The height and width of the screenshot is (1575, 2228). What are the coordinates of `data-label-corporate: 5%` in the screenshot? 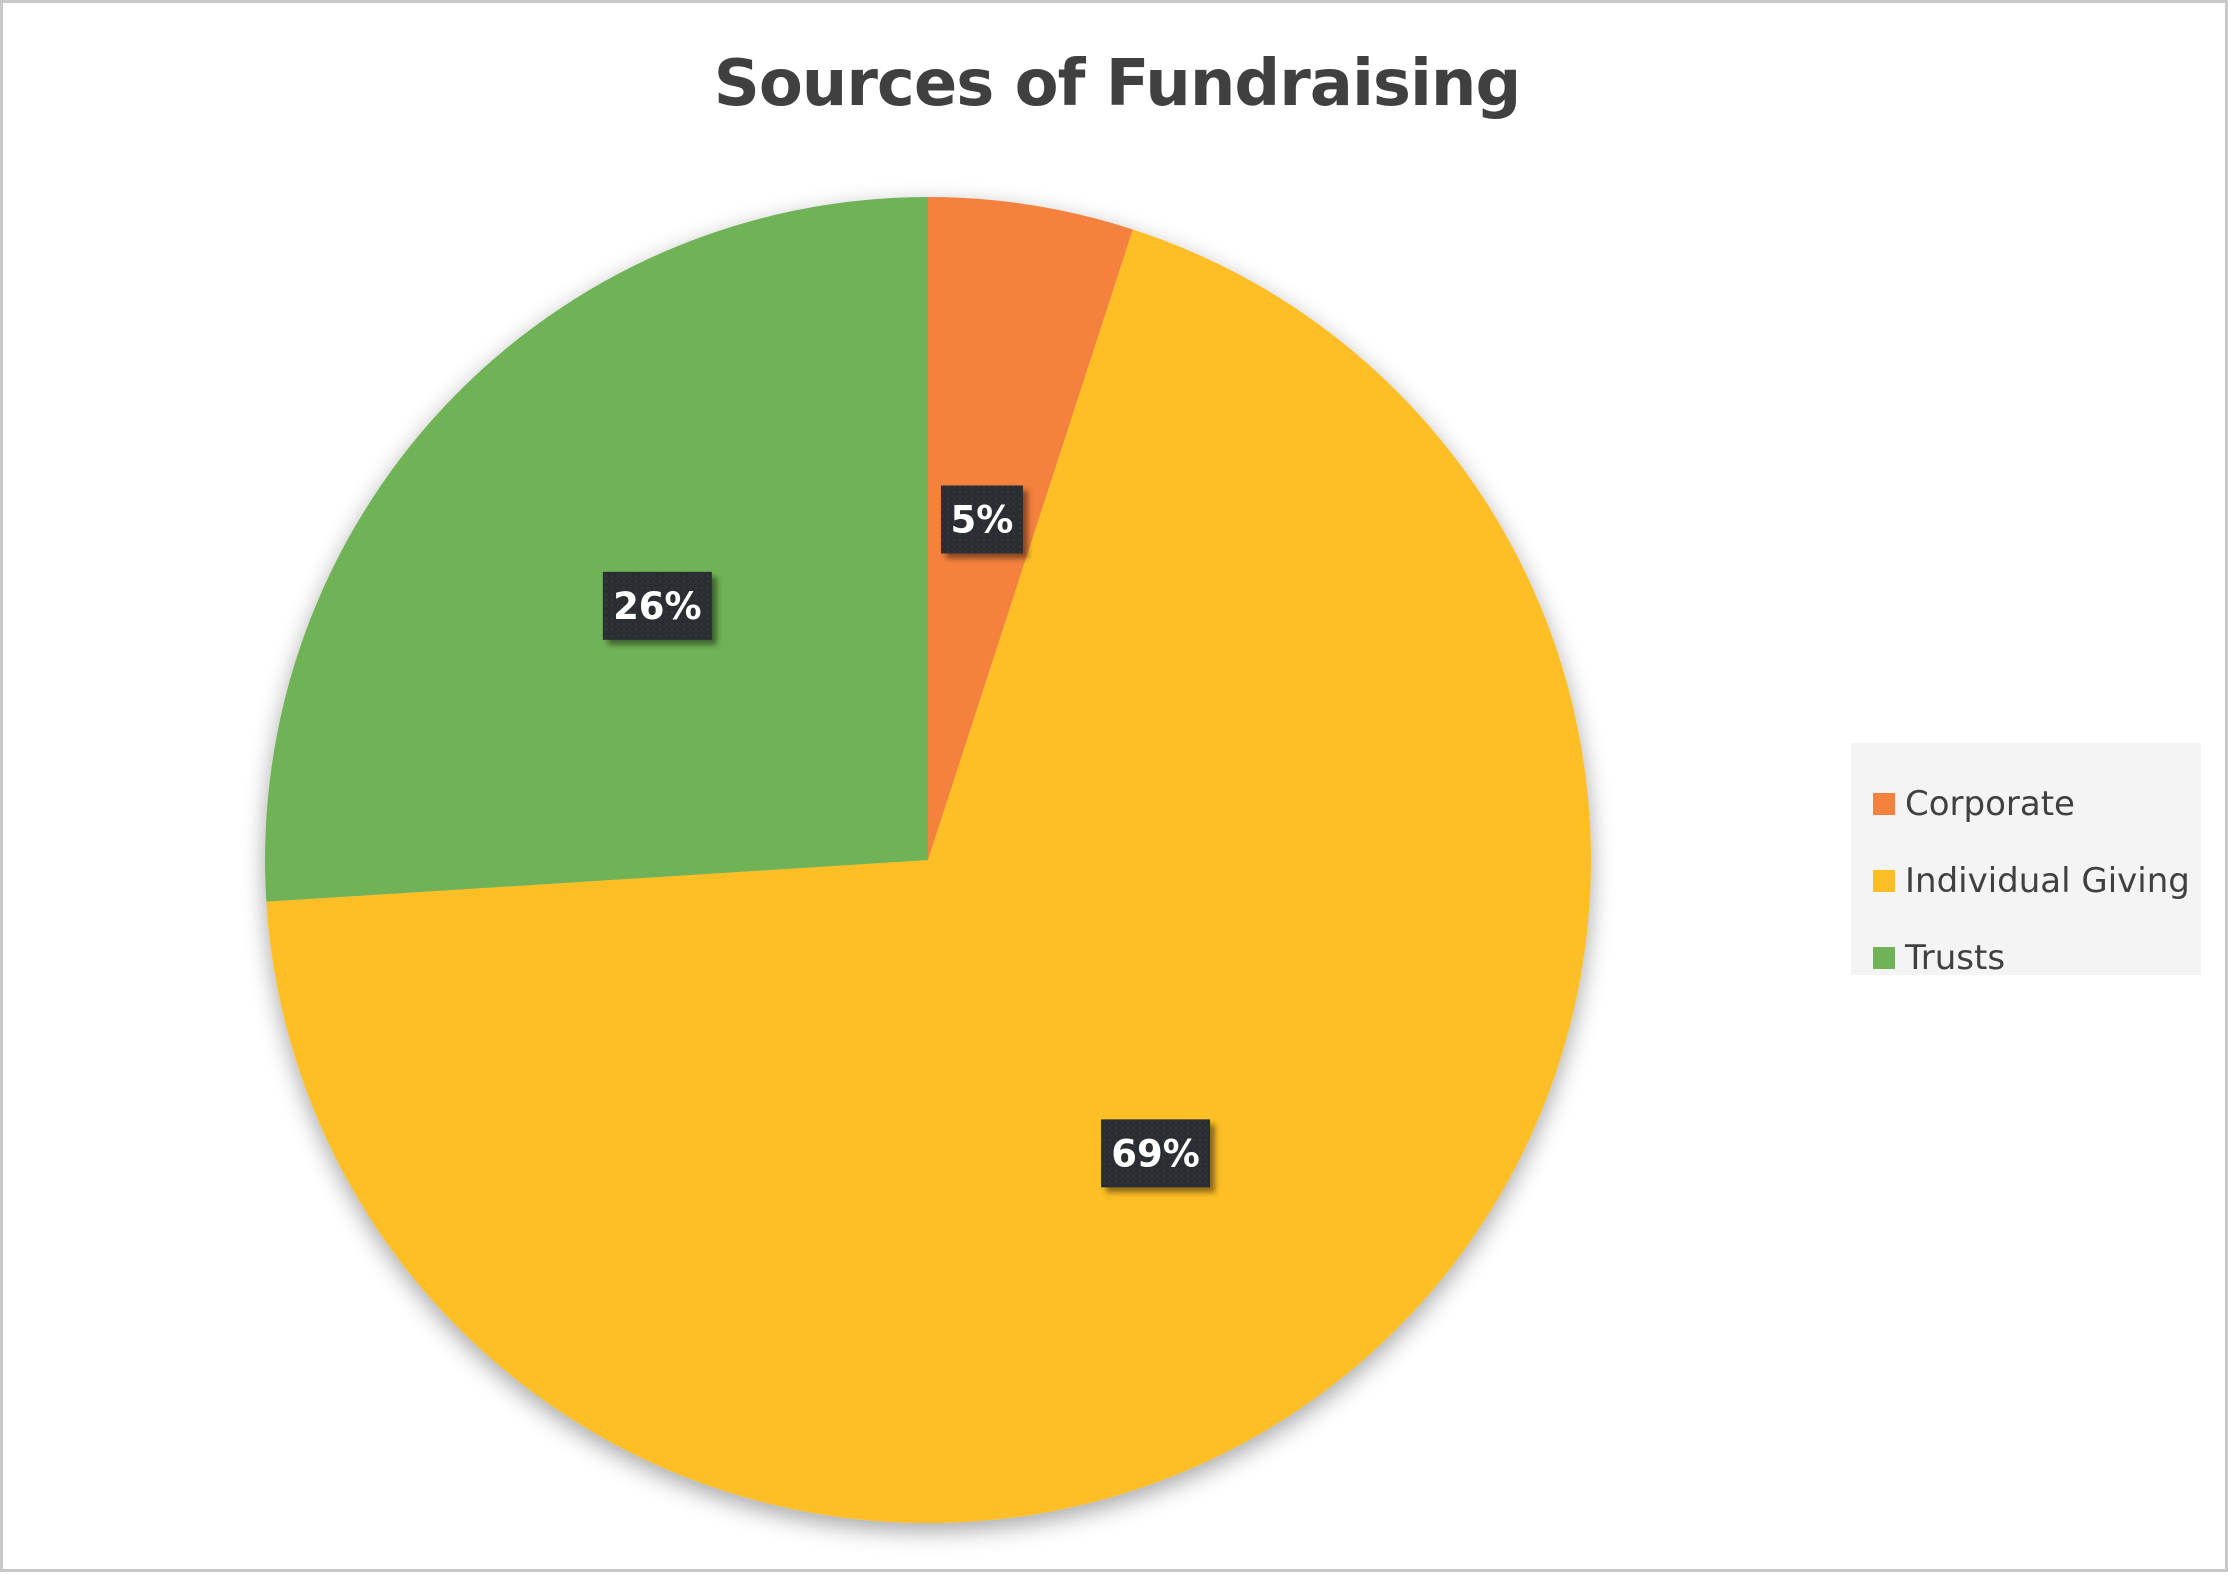 It's located at (981, 519).